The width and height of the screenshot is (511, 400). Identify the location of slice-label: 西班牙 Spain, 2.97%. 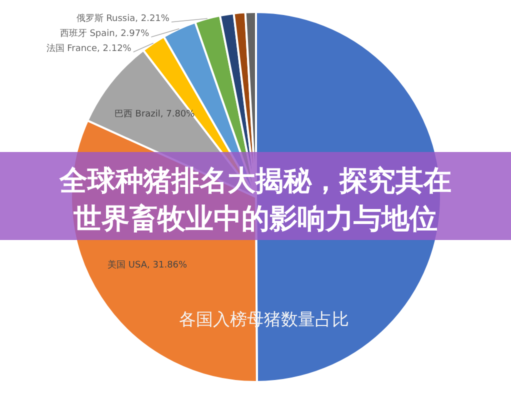
(105, 33).